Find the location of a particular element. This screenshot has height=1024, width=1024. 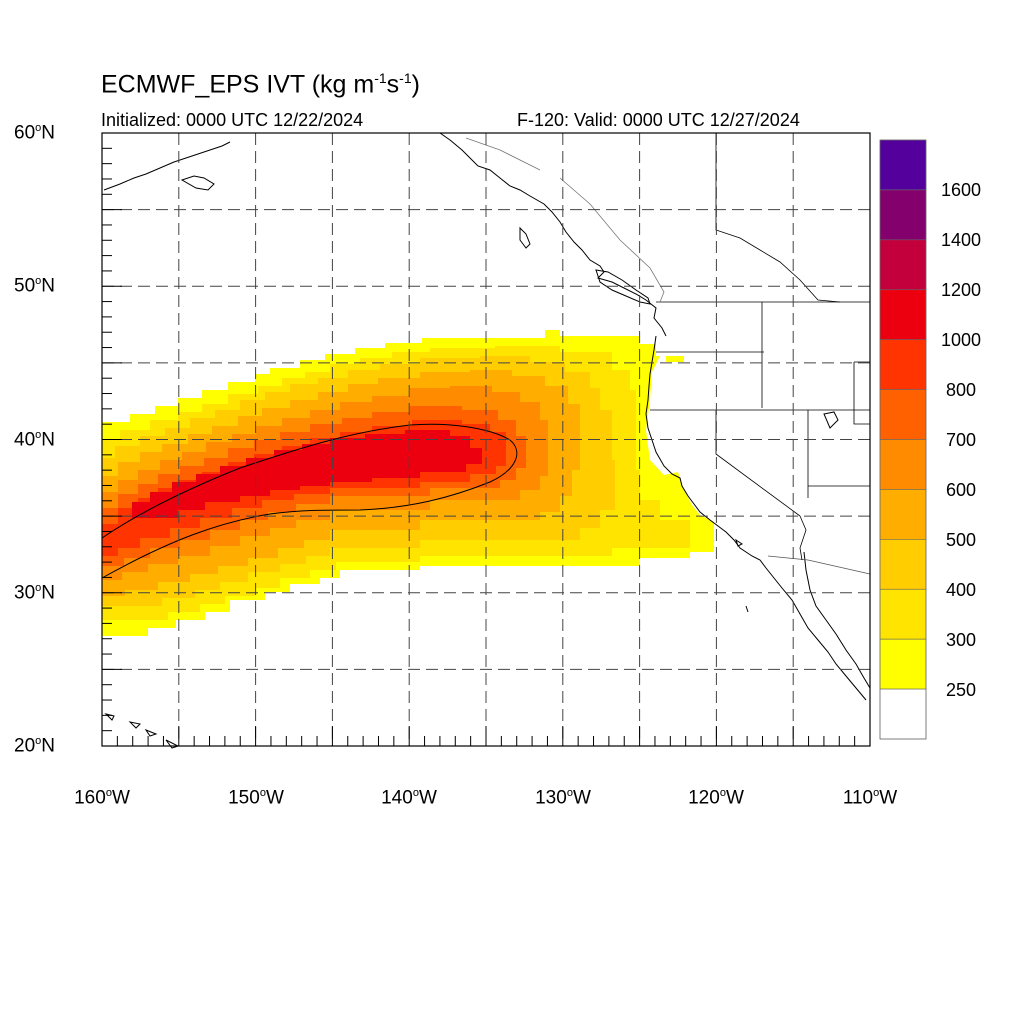

coast-alaska-peninsula is located at coordinates (167, 166).